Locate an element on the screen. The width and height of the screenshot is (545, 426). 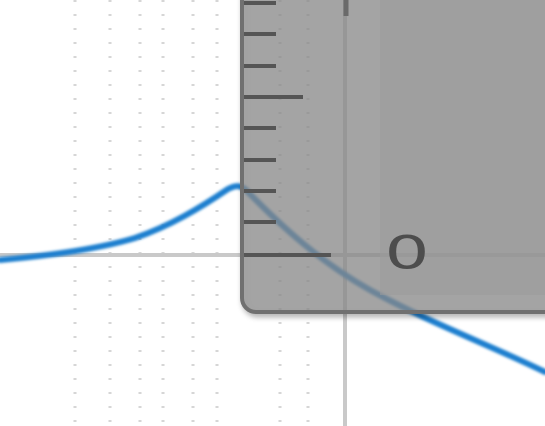
ruler-zero-label: 0 is located at coordinates (406, 253).